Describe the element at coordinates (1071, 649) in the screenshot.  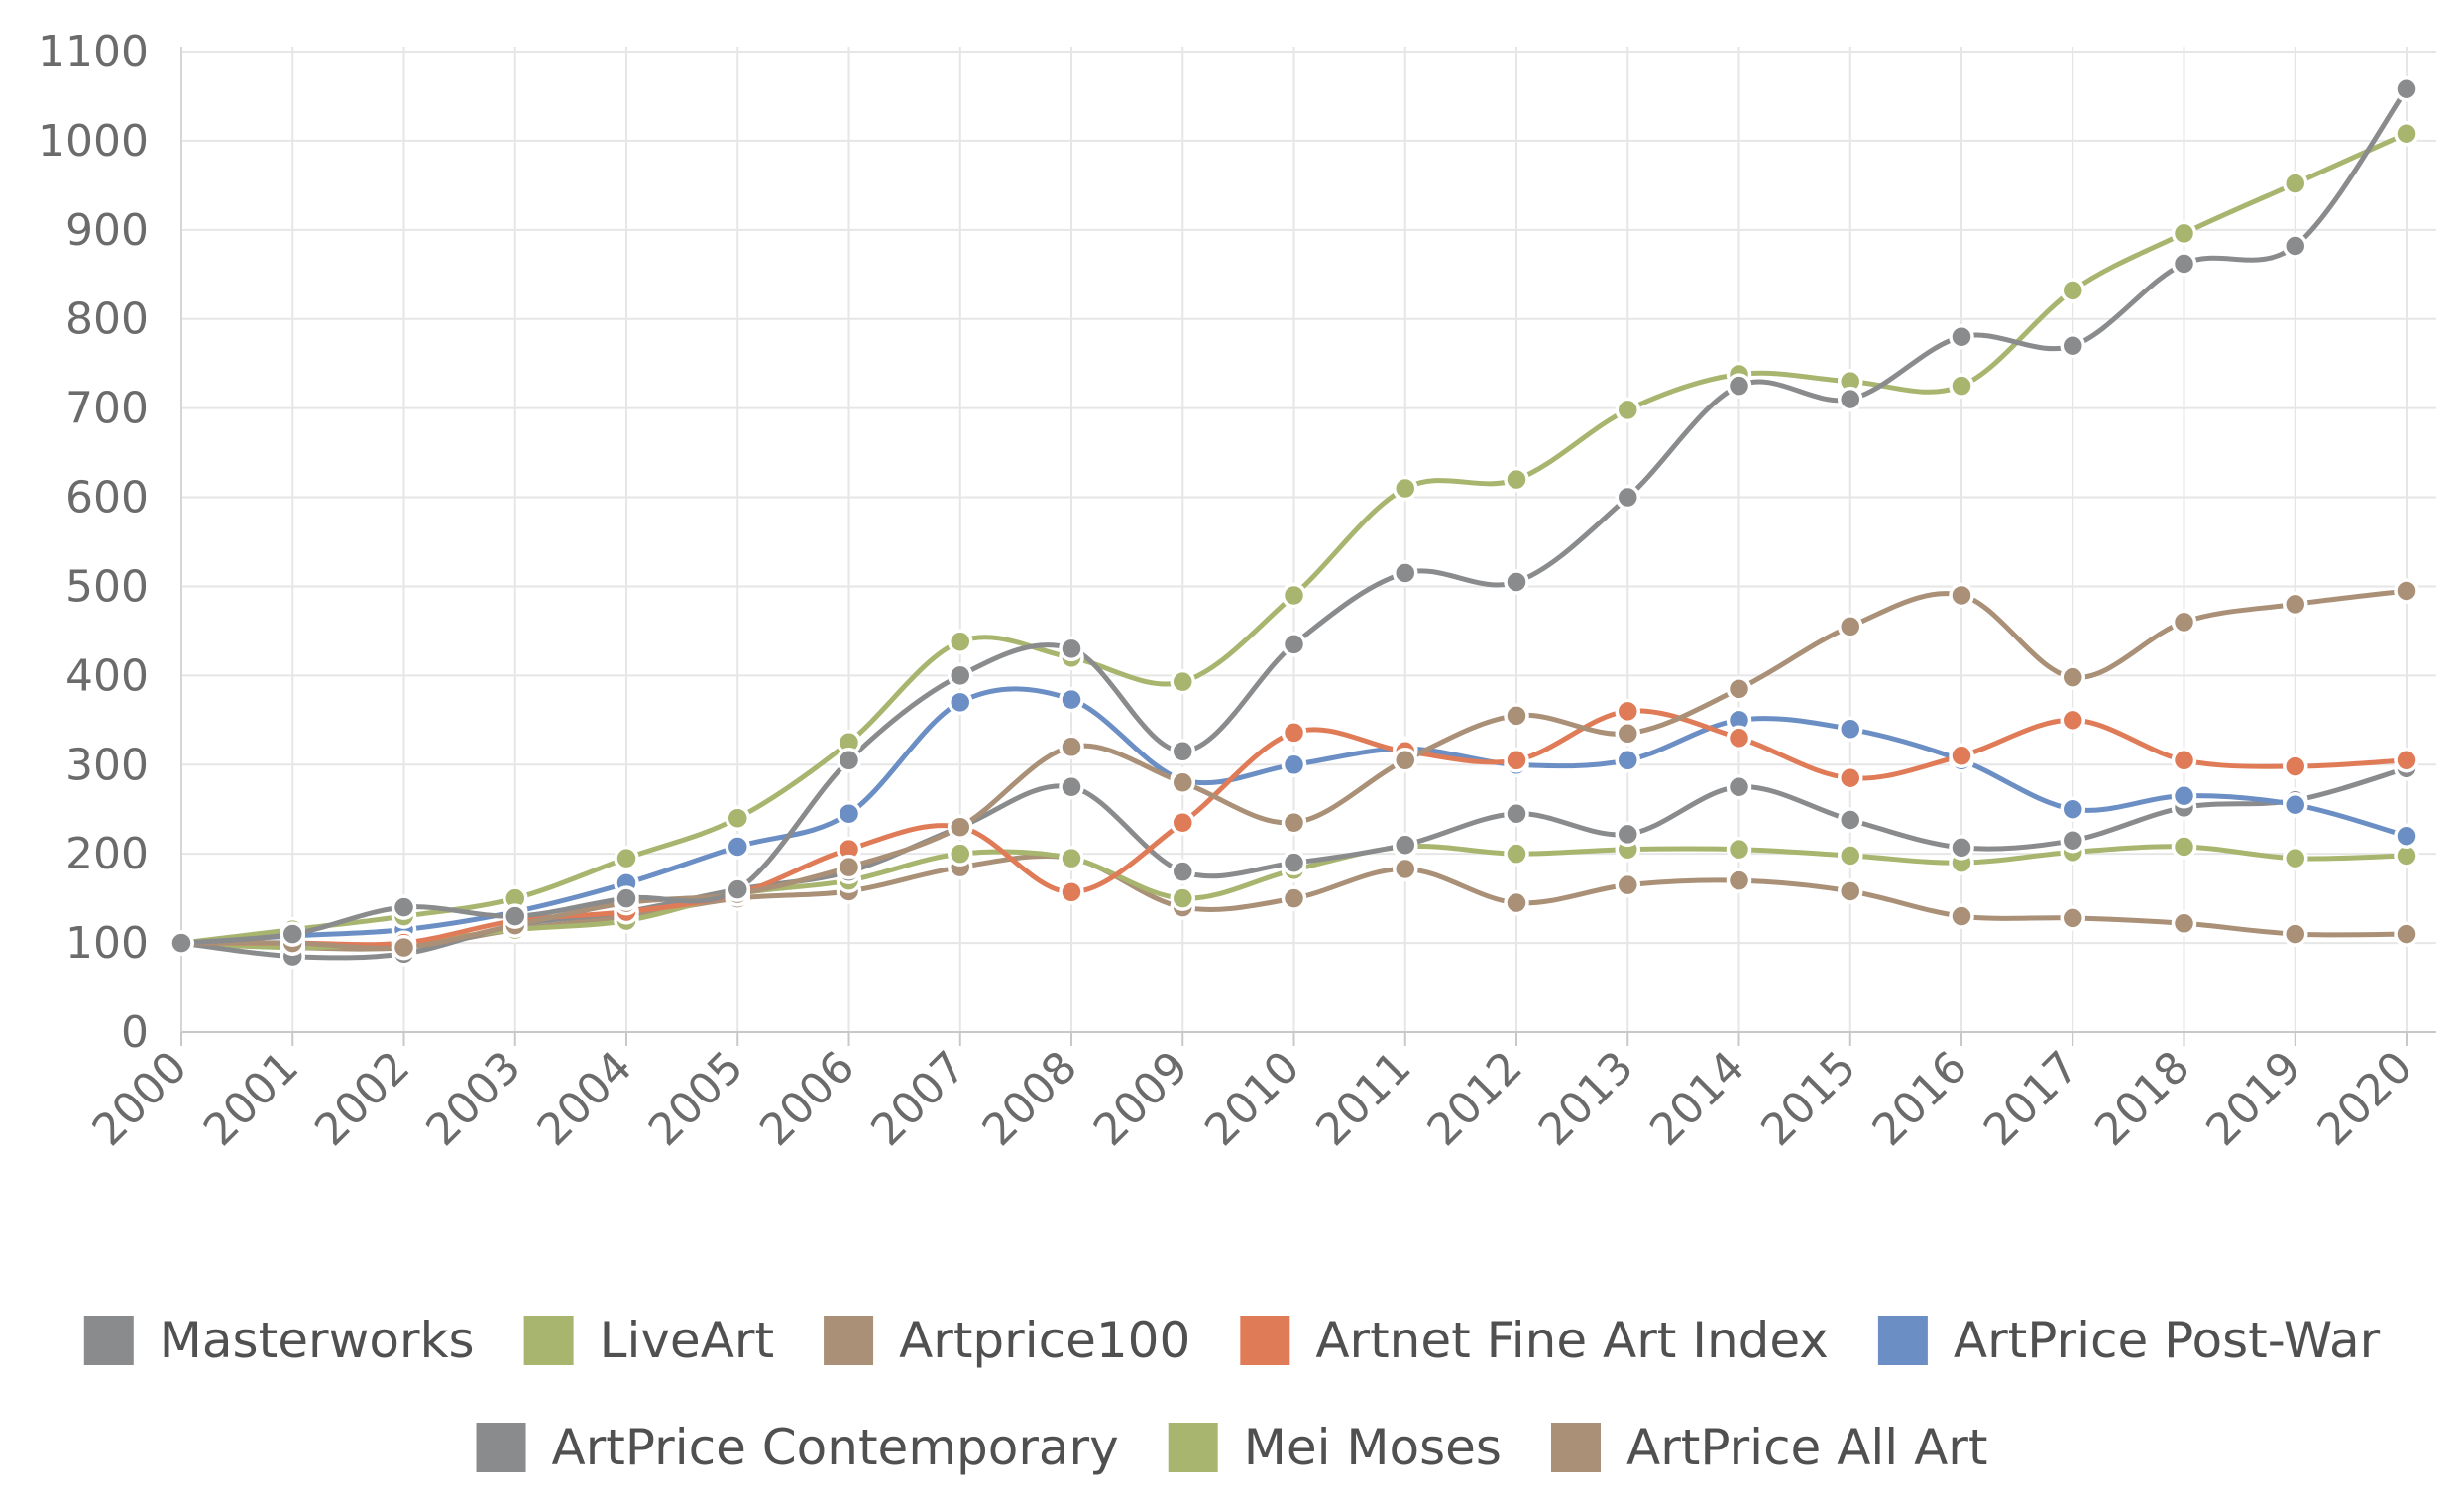
I see `data-point-masterworks-2008` at that location.